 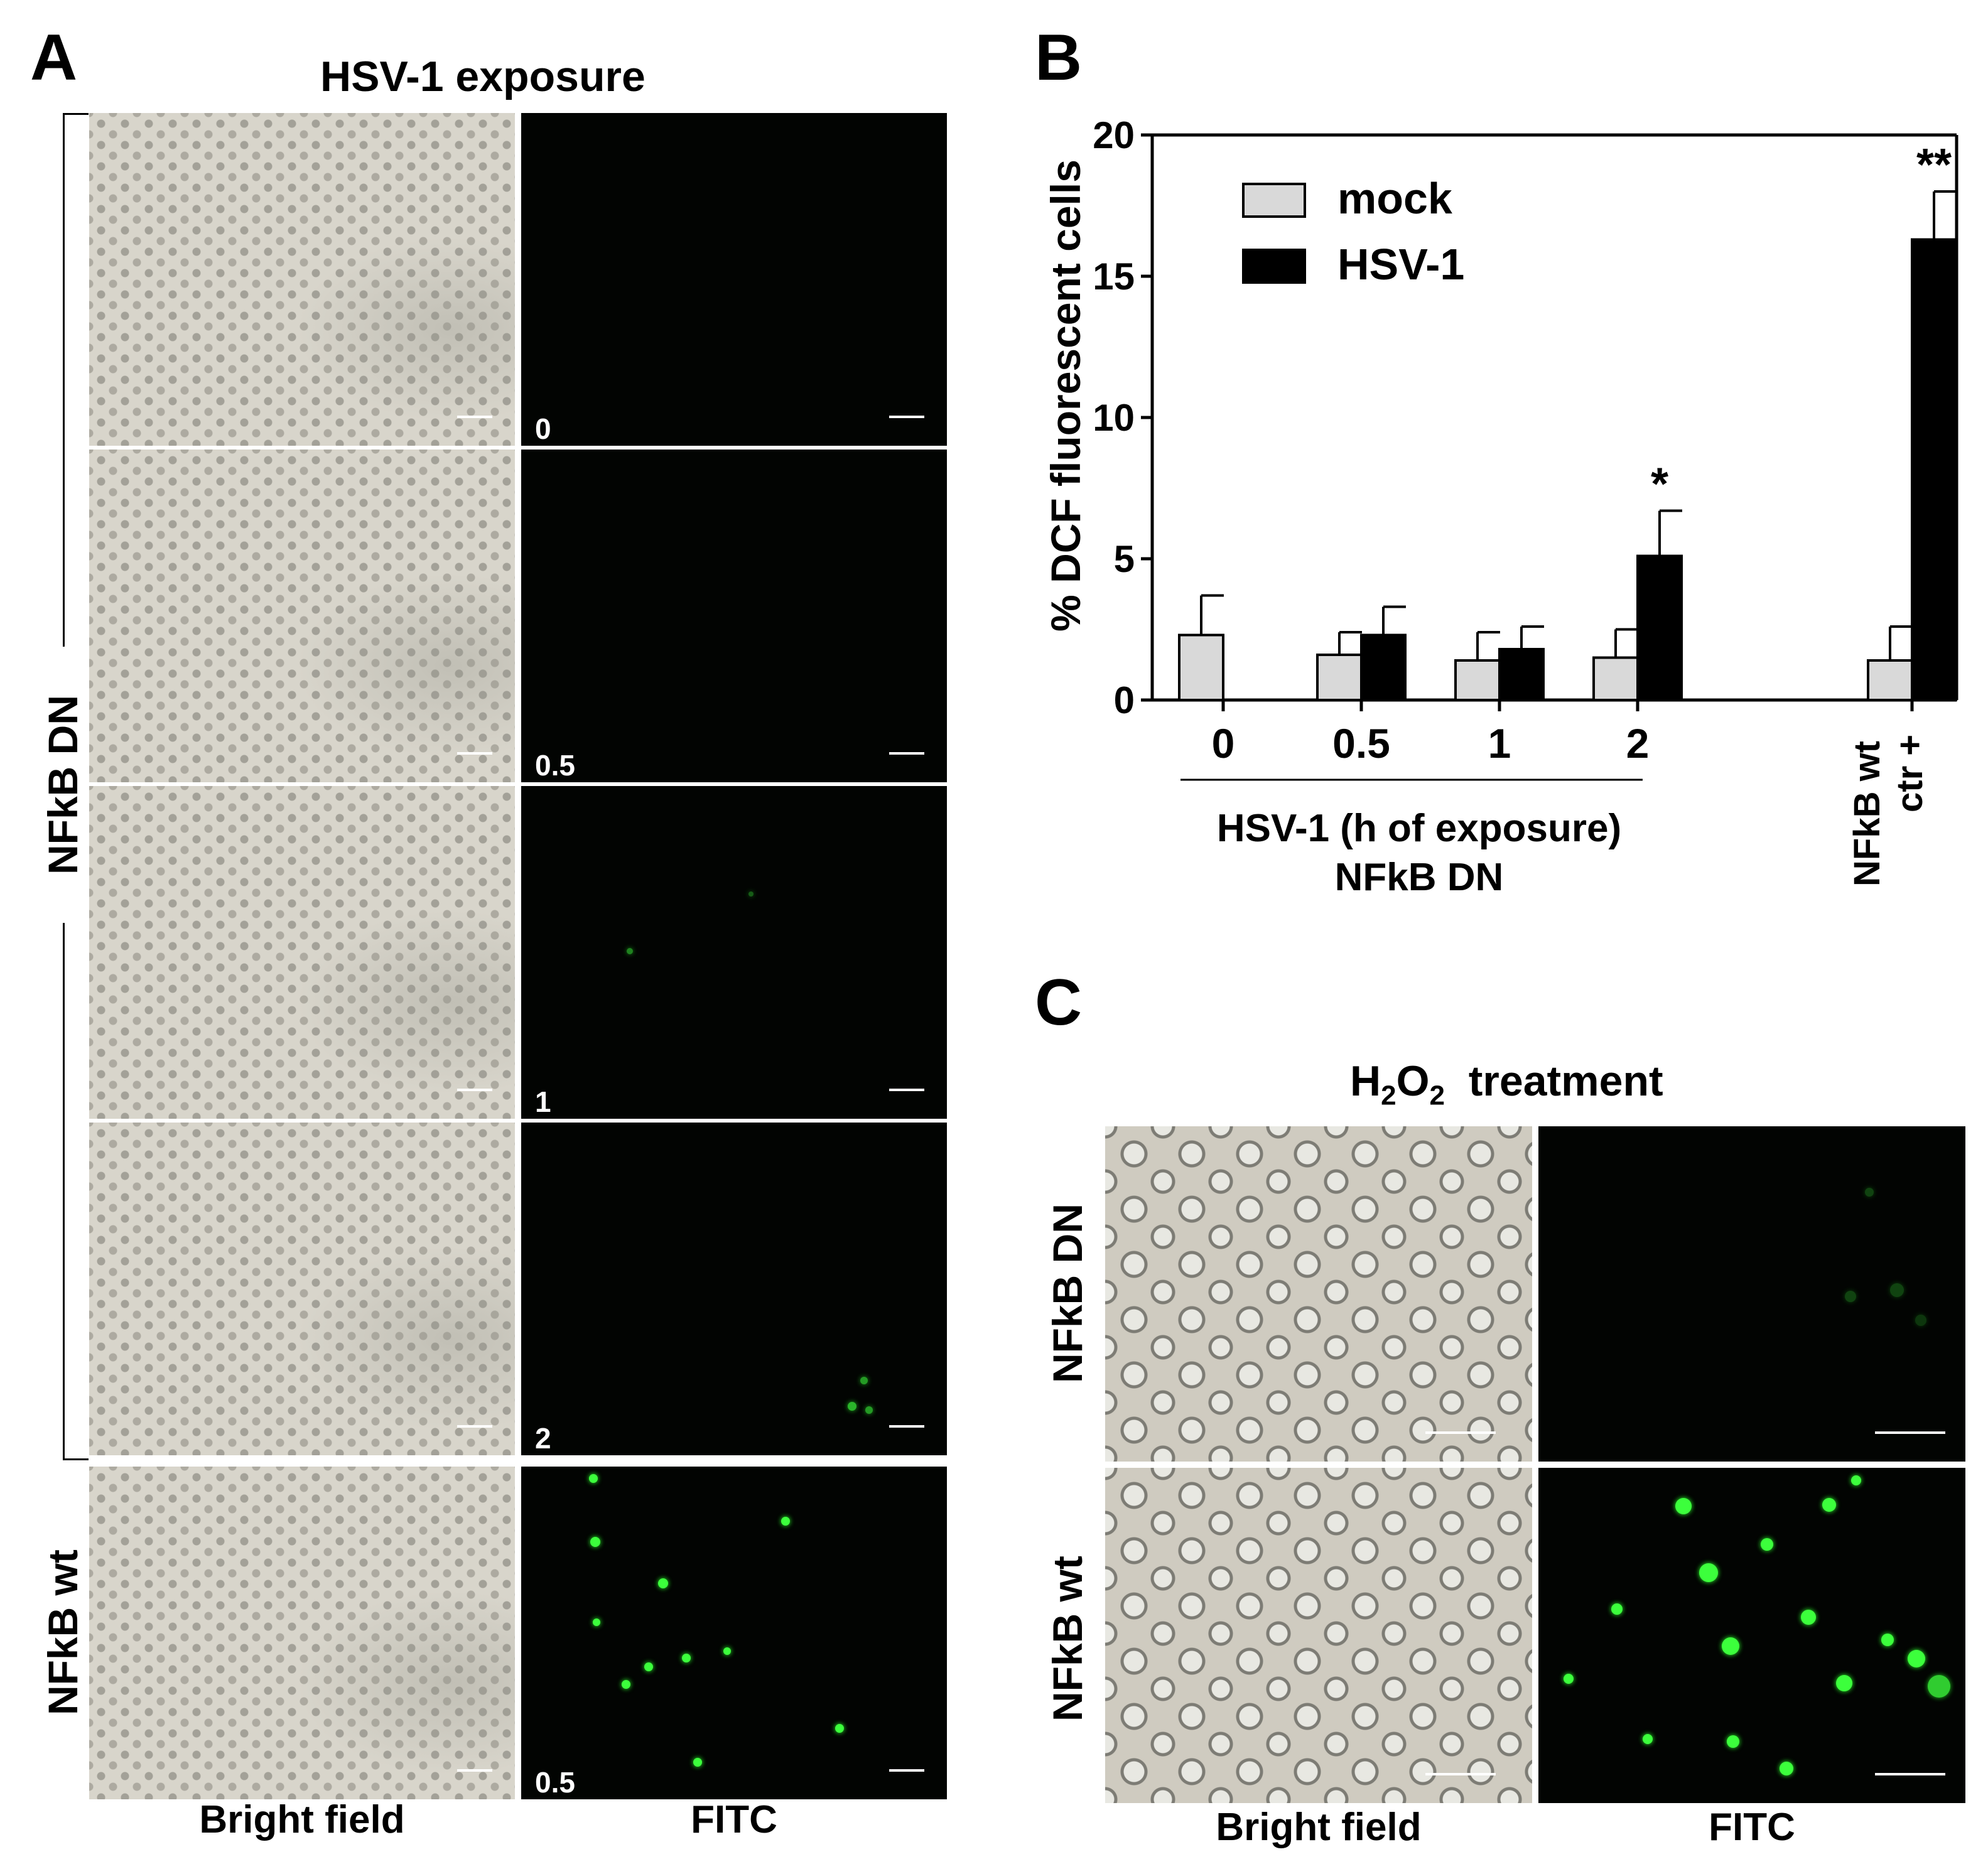 I want to click on a-row4-time: 2, so click(x=543, y=1438).